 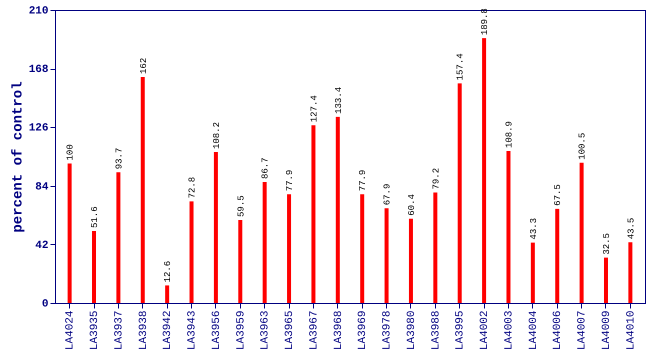 I want to click on x-tick-label: LA3937, so click(x=119, y=330).